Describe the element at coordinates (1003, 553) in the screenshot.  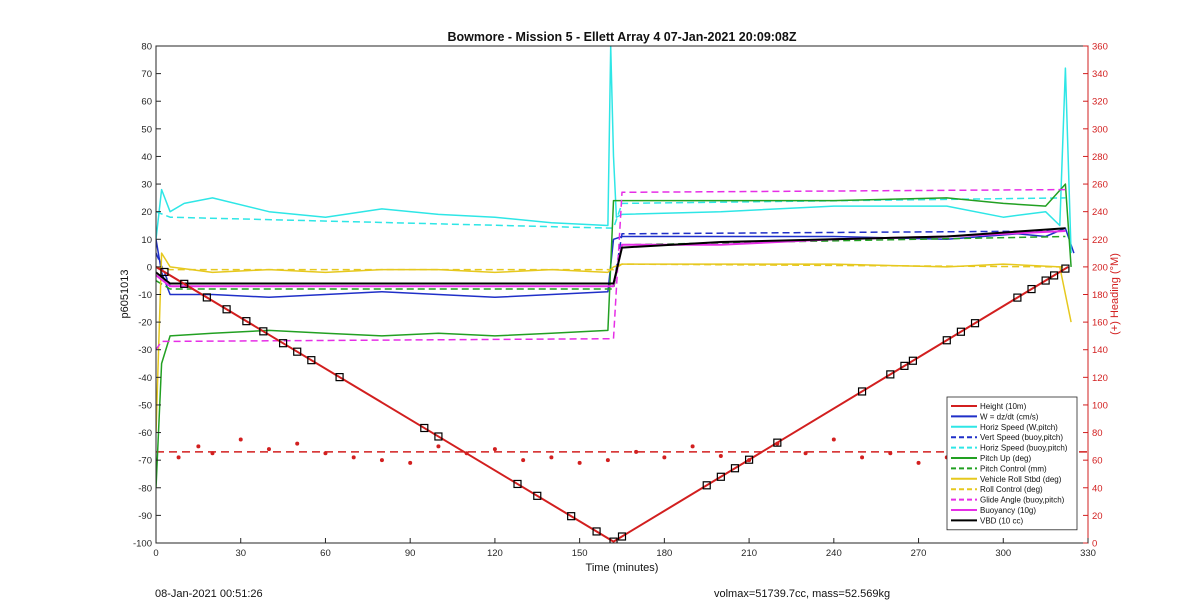
I see `x-tick-label: 300` at that location.